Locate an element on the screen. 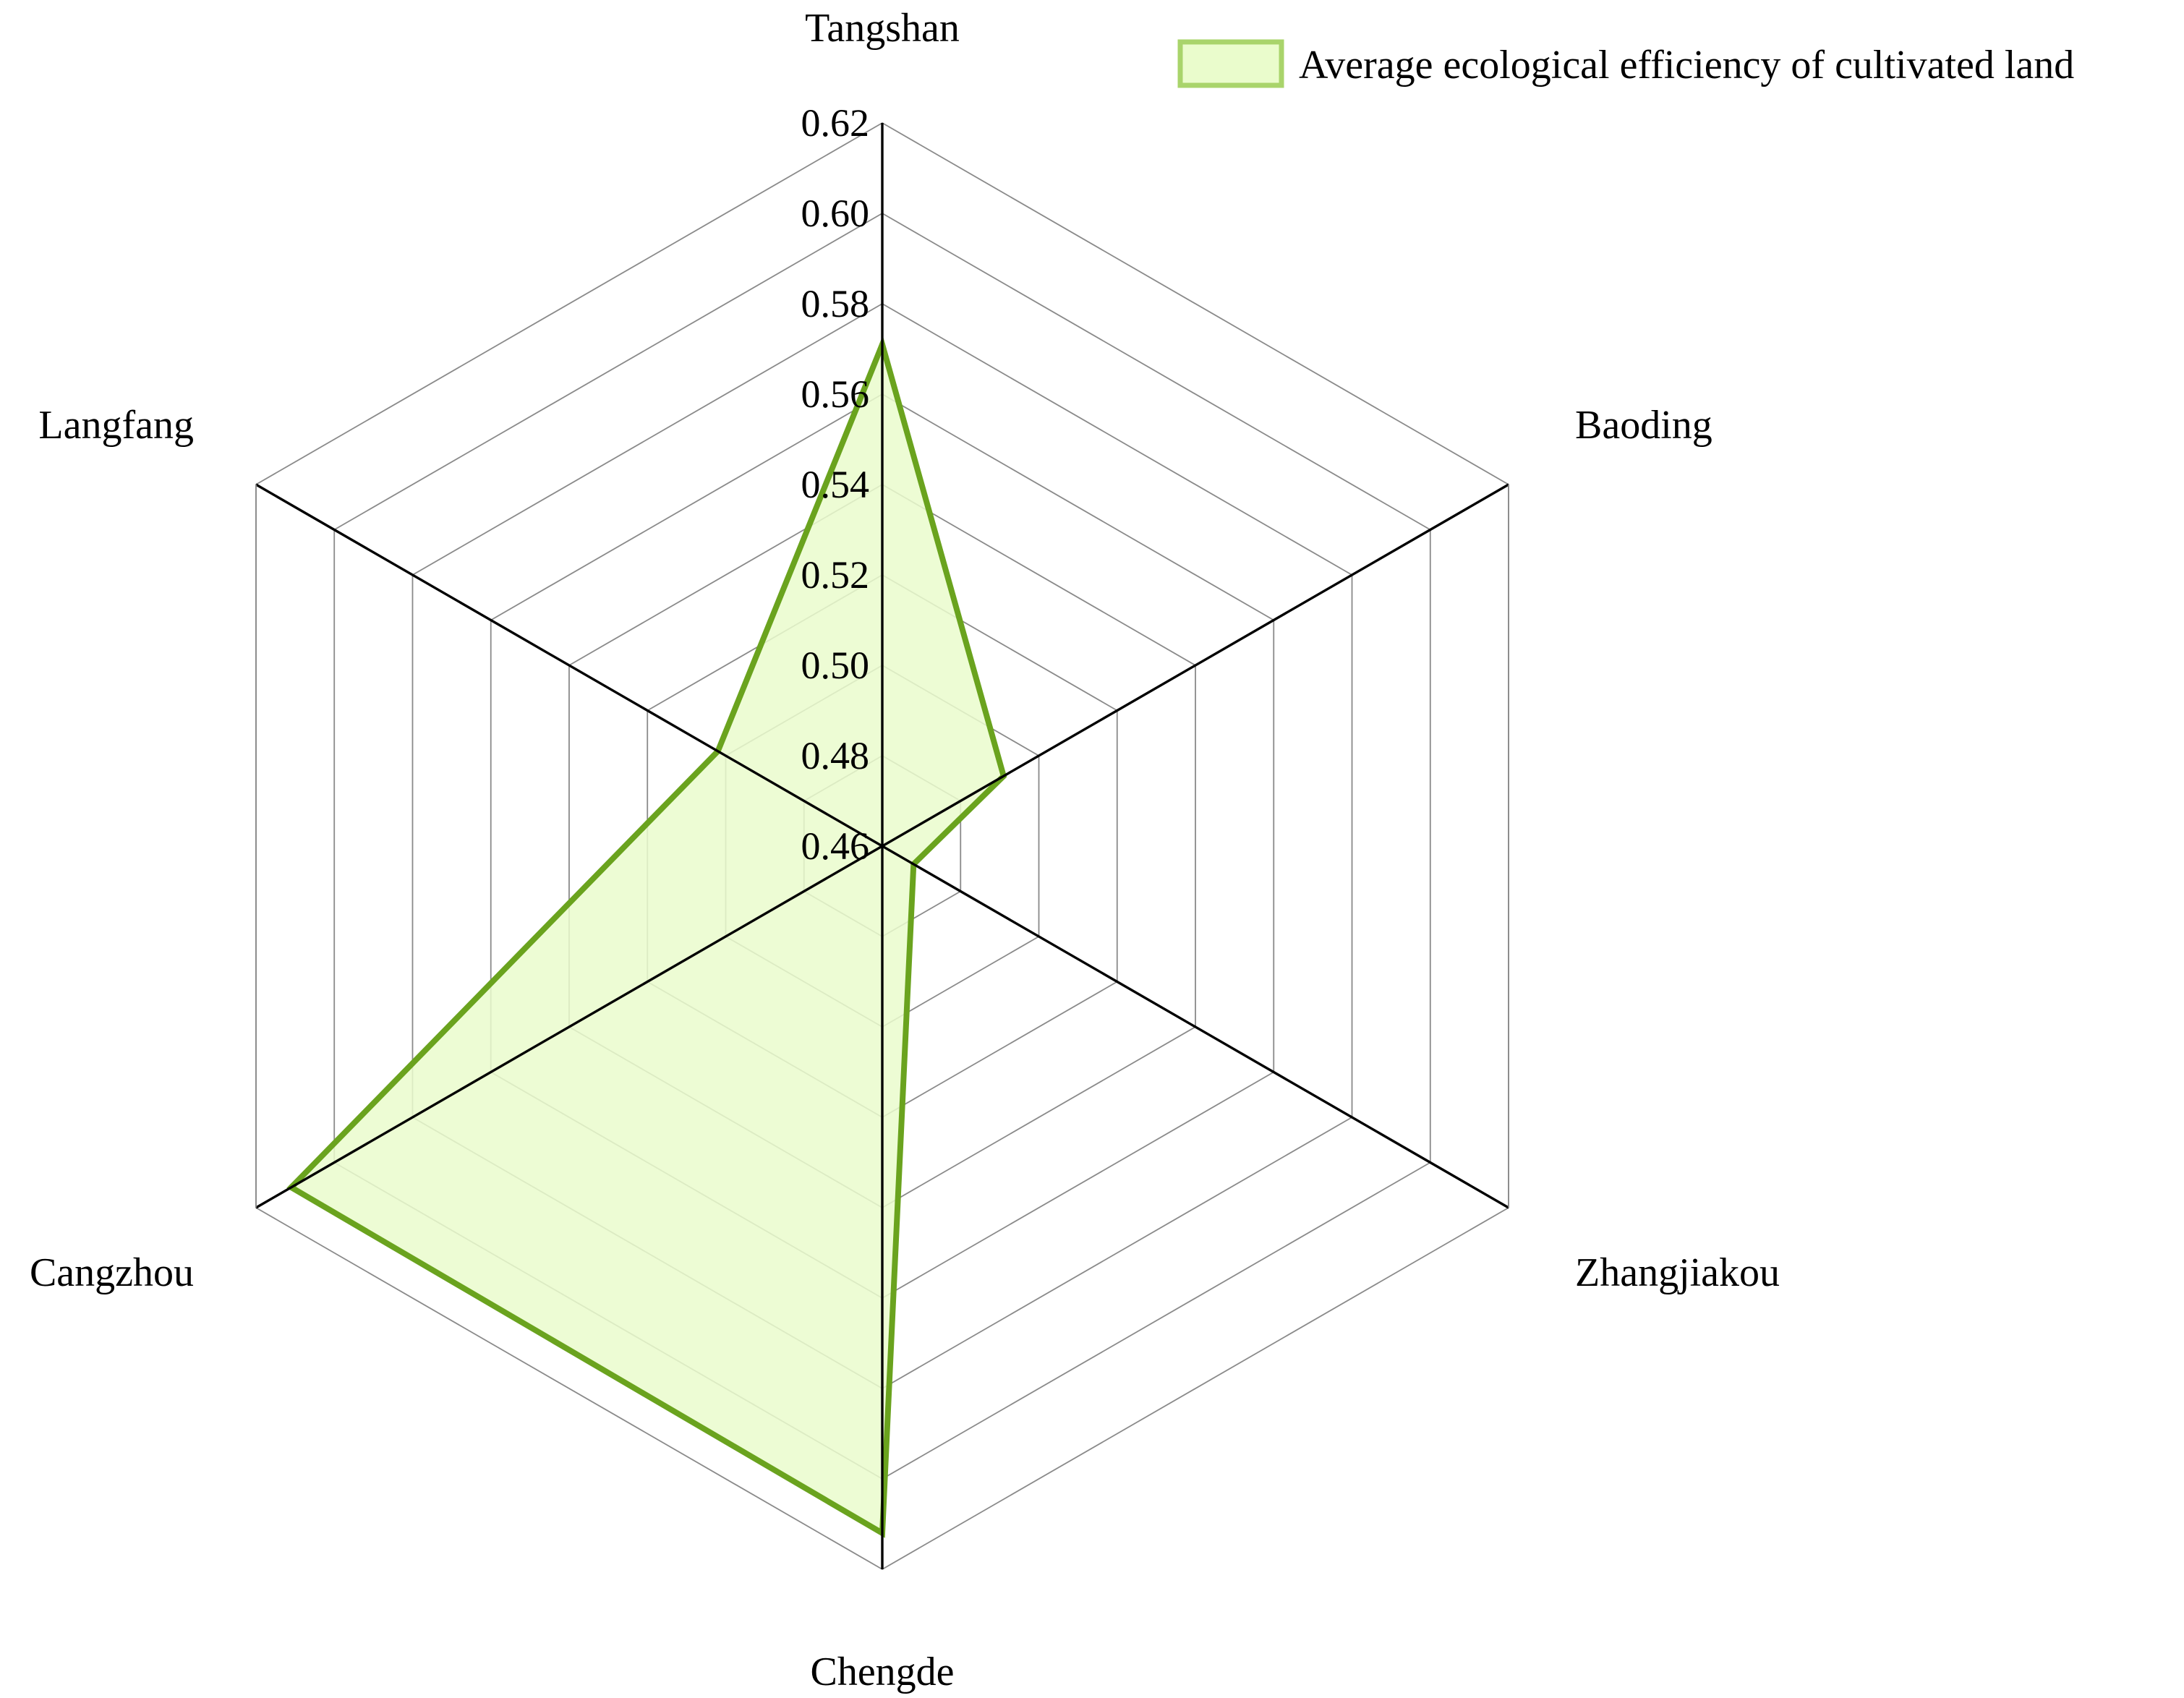 The height and width of the screenshot is (1698, 2184). category-label-tangshan: Tangshan is located at coordinates (882, 28).